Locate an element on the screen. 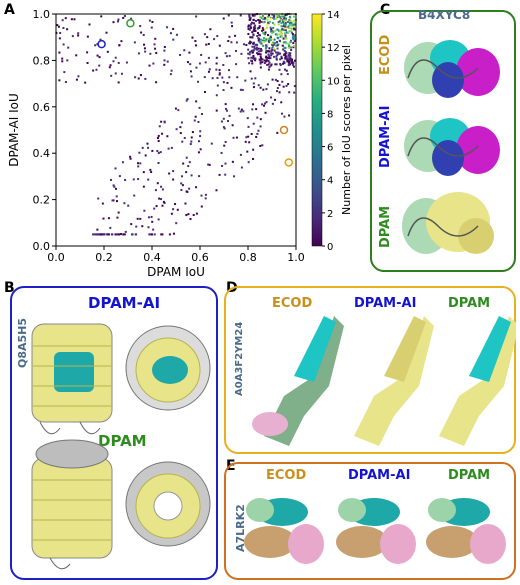  colorbar-tick-label: 14 is located at coordinates (333, 15).